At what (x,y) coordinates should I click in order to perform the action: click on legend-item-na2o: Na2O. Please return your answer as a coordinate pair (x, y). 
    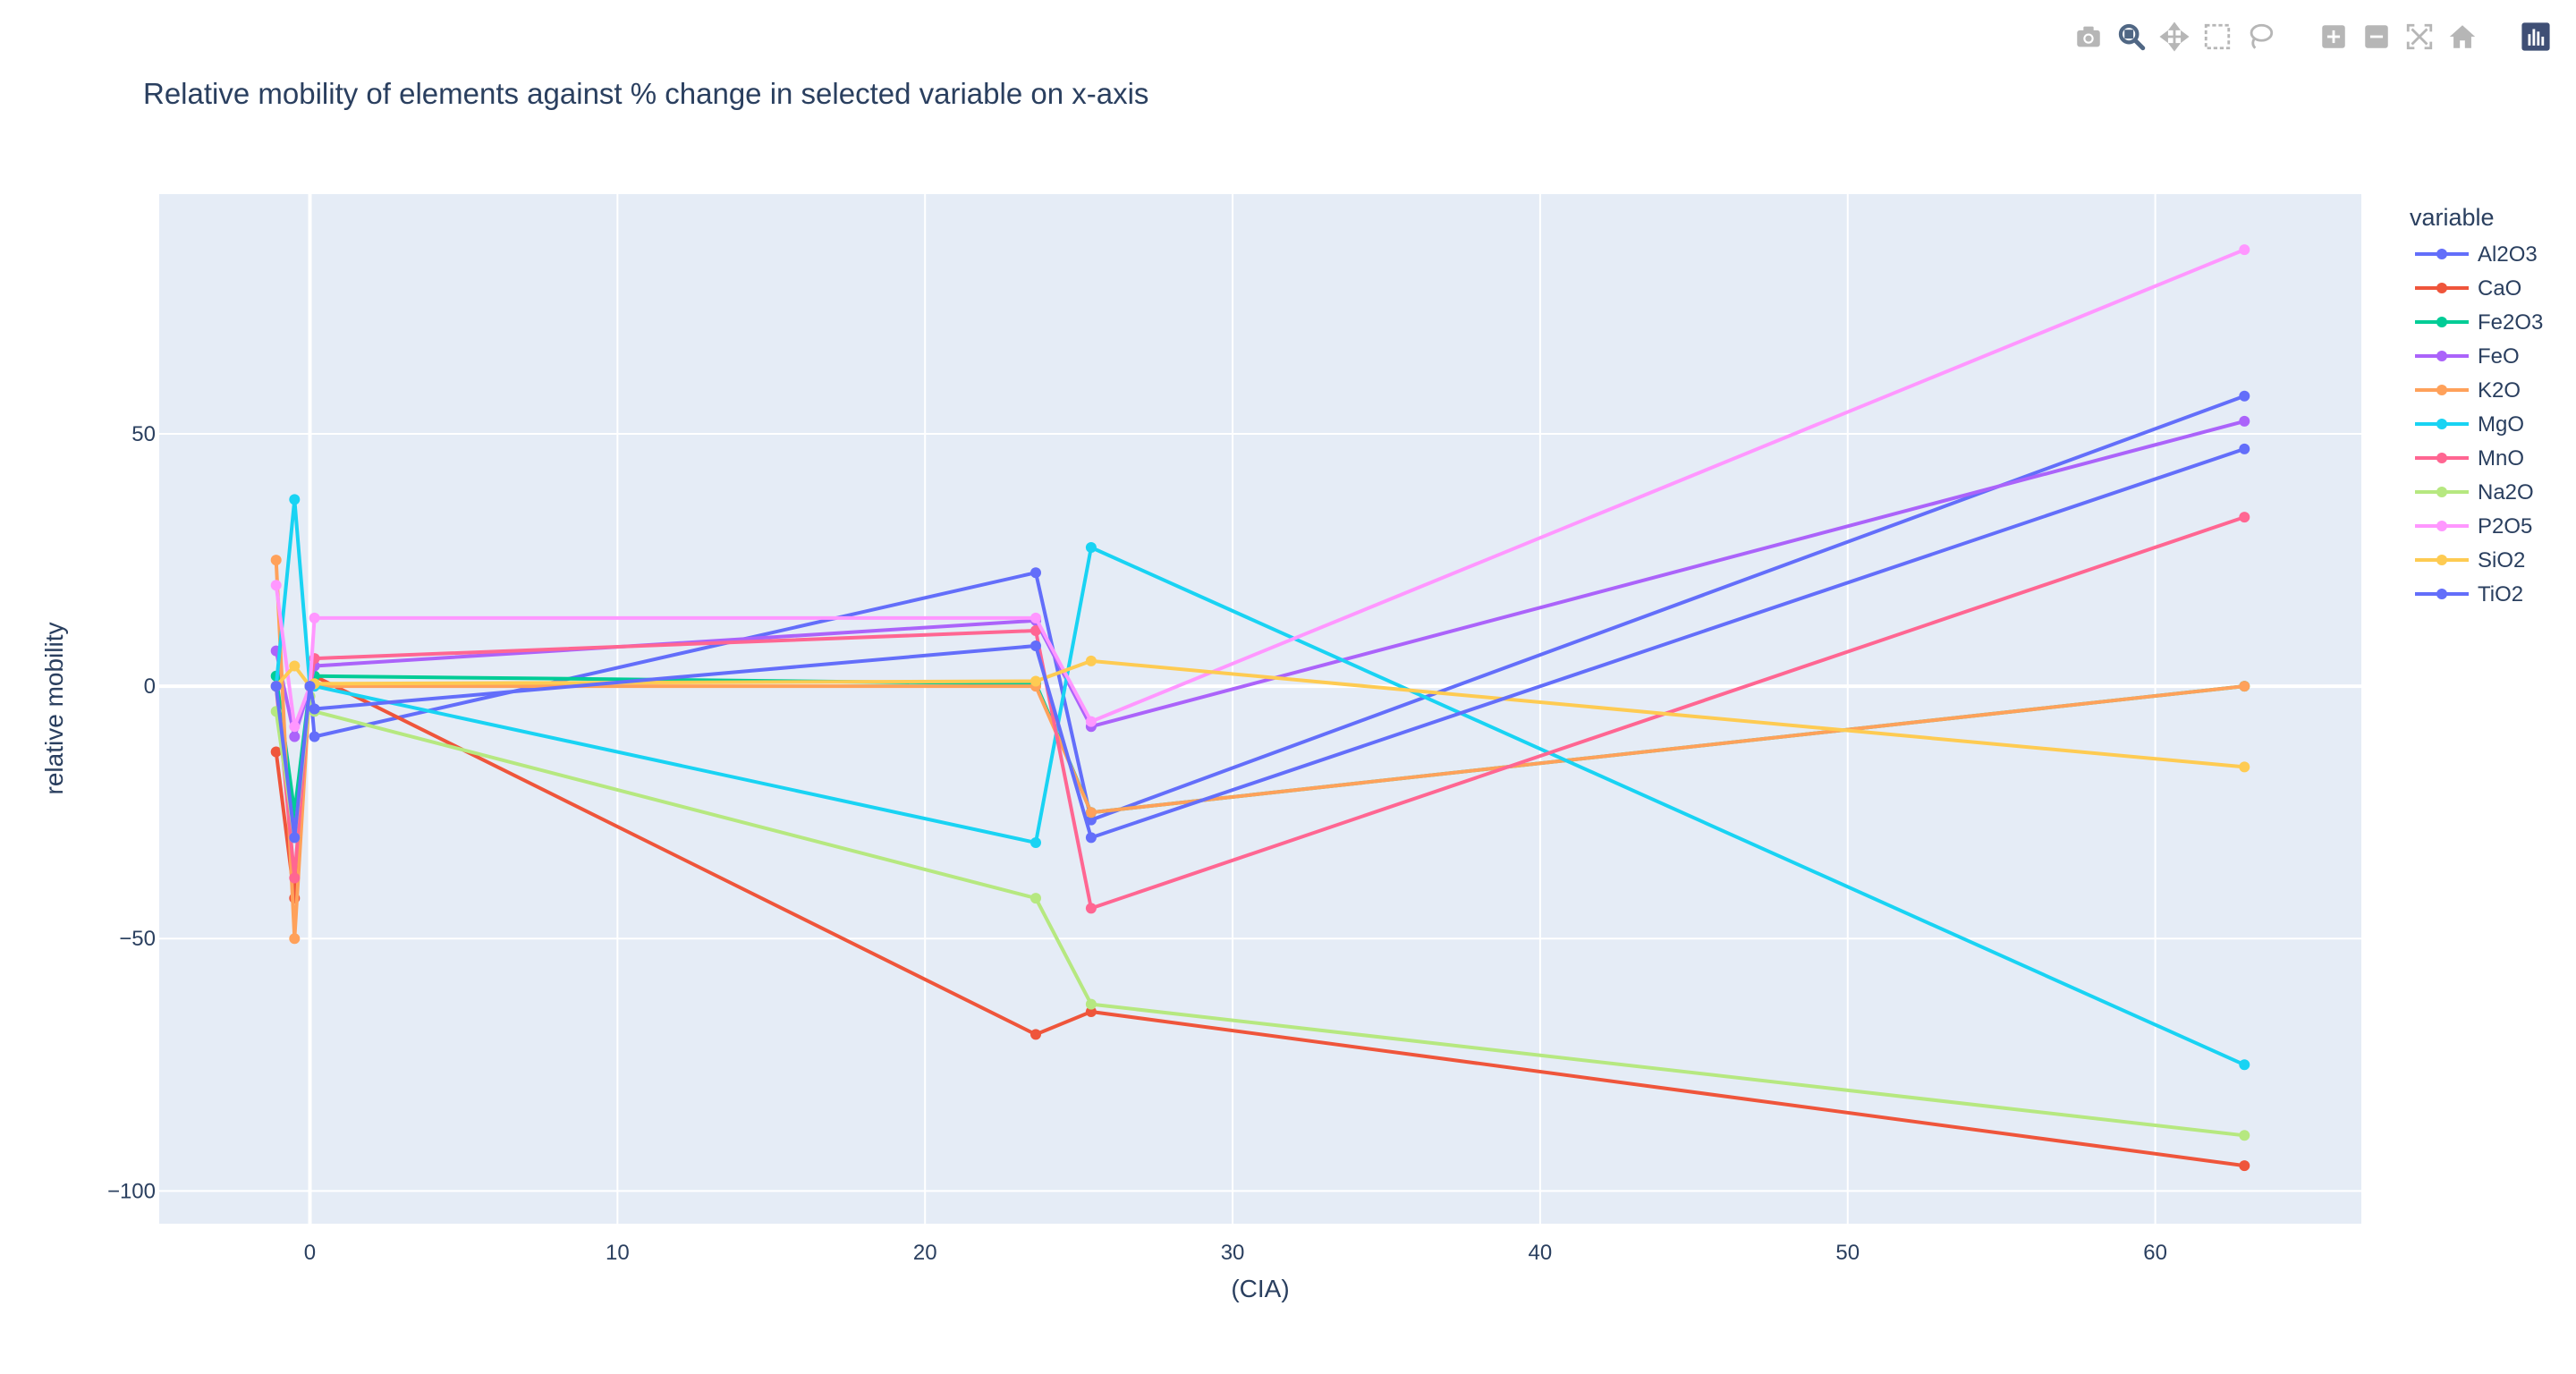
    Looking at the image, I should click on (2474, 492).